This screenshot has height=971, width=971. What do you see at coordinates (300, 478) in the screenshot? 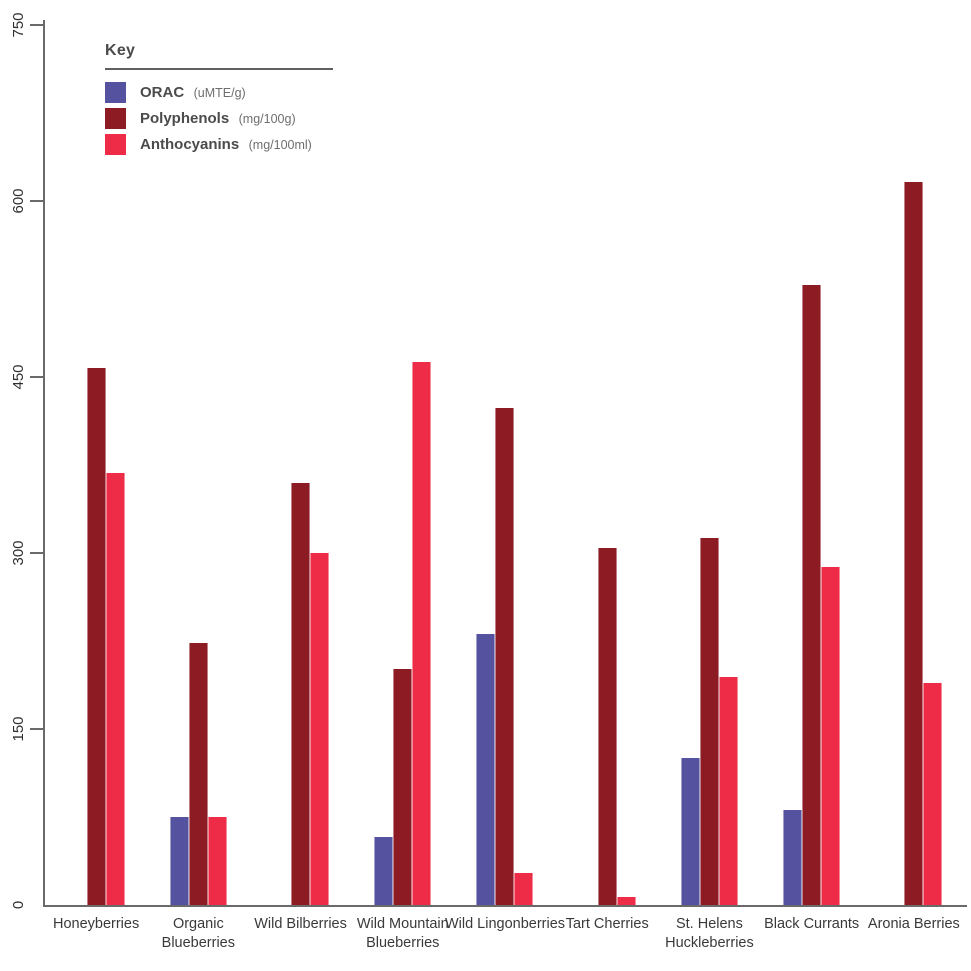
I see `bar-group: Wild Bilberries` at bounding box center [300, 478].